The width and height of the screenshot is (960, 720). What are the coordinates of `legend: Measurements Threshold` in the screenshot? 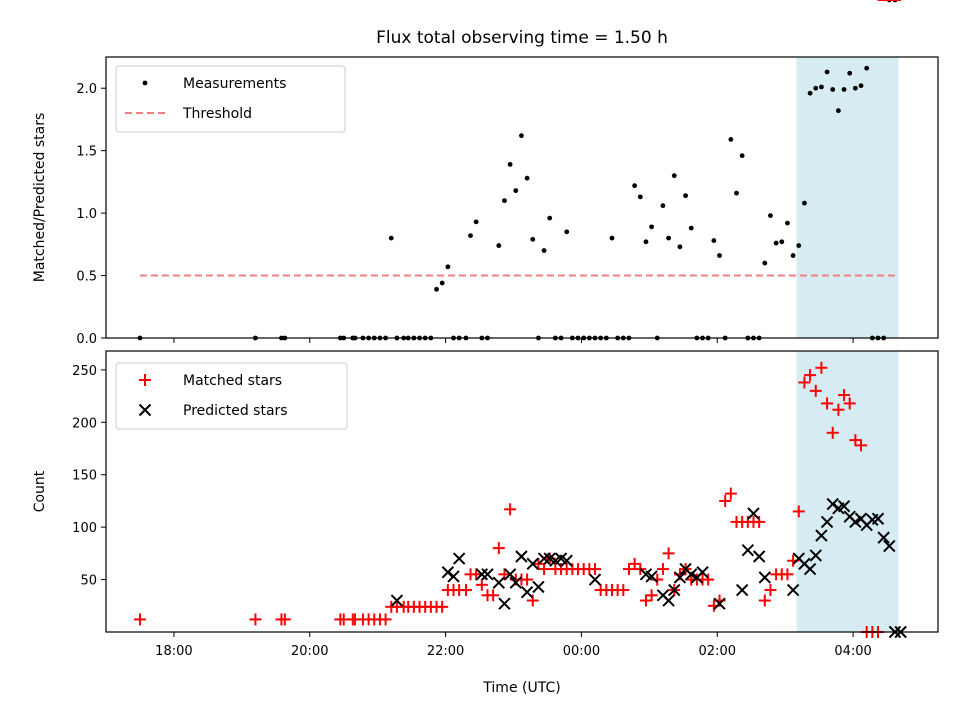 It's located at (230, 99).